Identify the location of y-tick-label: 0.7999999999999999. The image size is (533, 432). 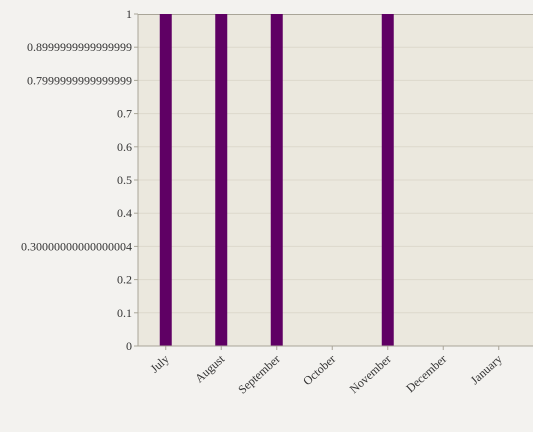
(79, 80).